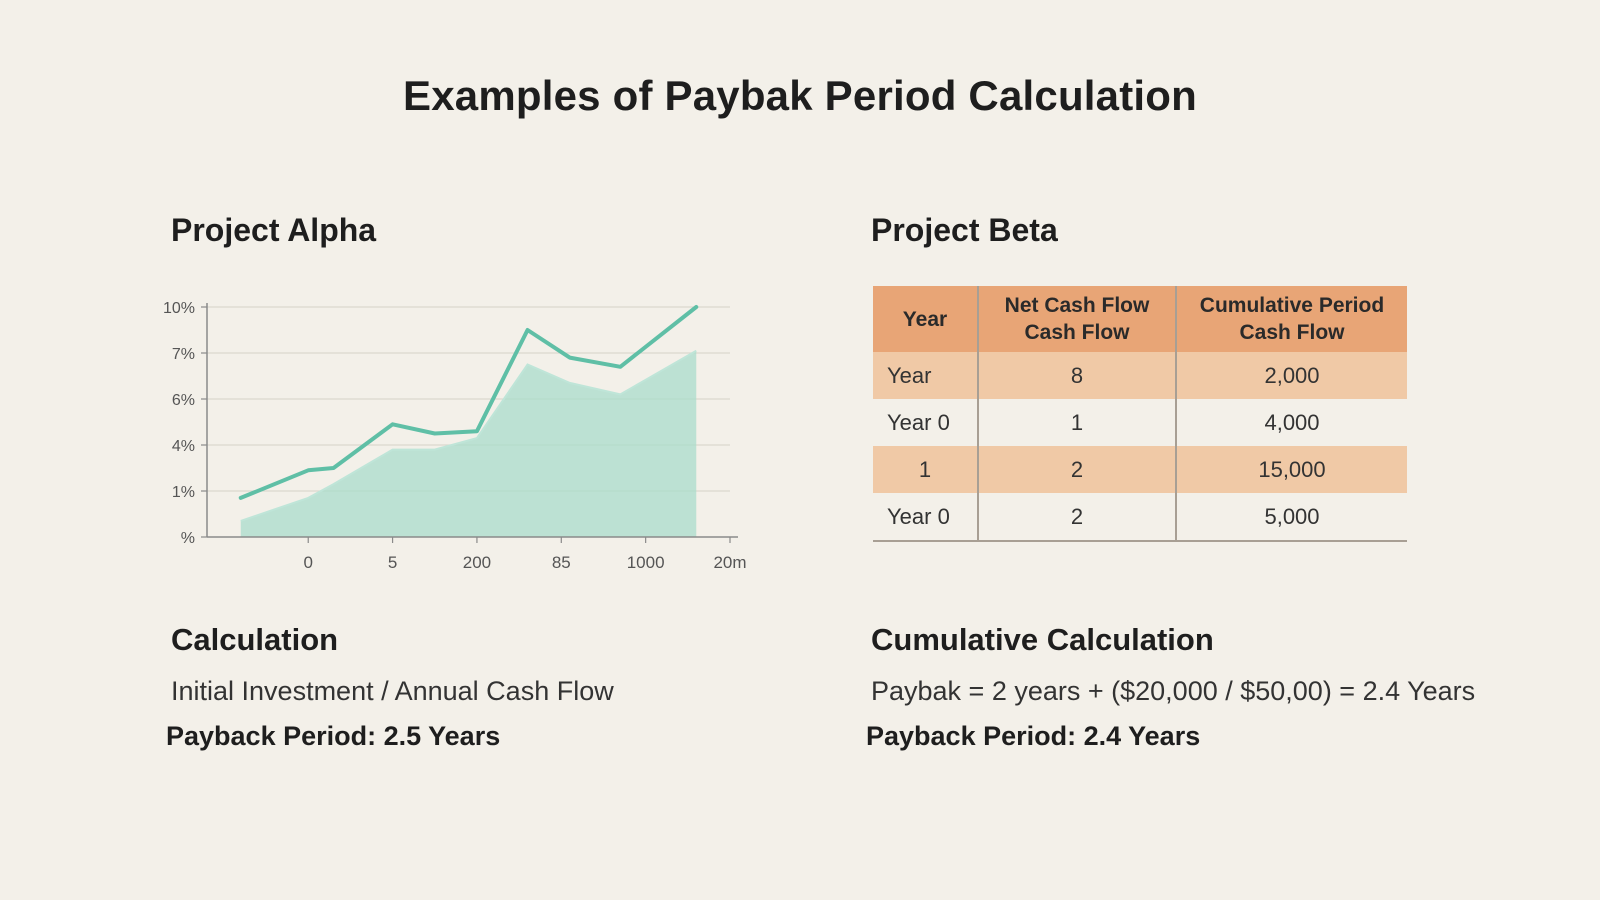 This screenshot has width=1600, height=900. I want to click on line-series, so click(468, 402).